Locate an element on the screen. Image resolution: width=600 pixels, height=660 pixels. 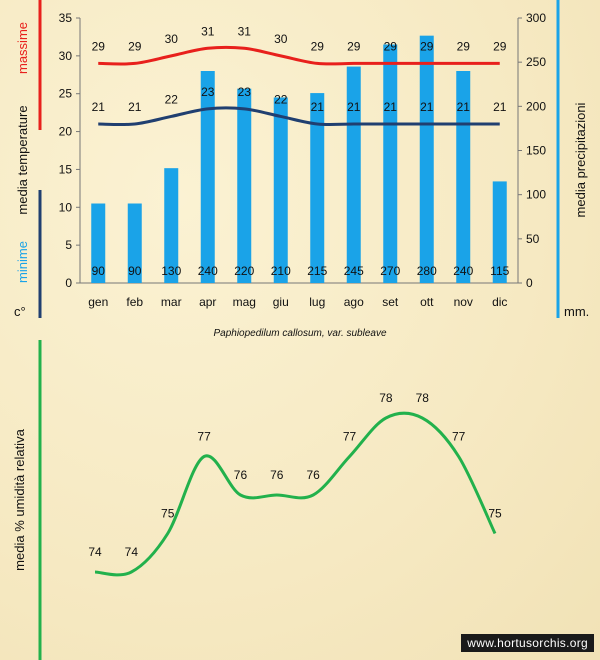
precip-unit: mm. is located at coordinates (576, 311).